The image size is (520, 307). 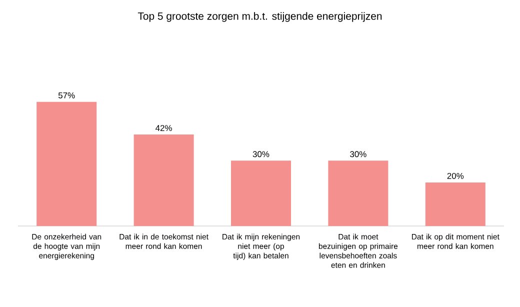 I want to click on chart-title: Top 5 grootste zorgen m.b.t. stijgende energieprijzen, so click(x=260, y=17).